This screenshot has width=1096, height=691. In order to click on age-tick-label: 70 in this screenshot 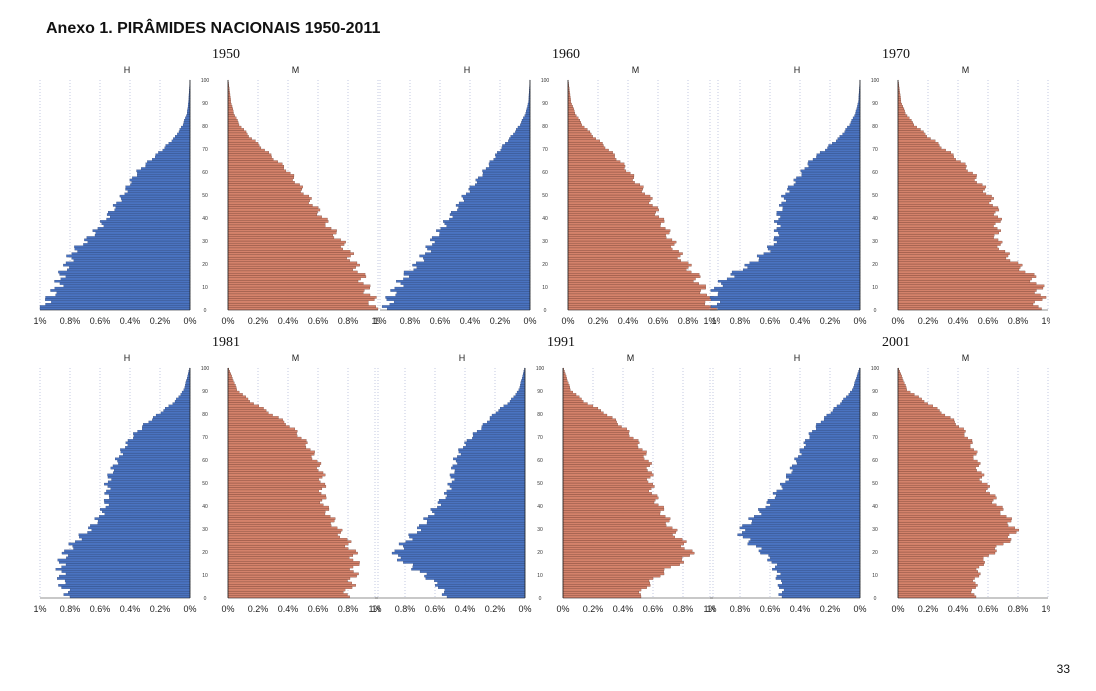, I will do `click(875, 438)`.